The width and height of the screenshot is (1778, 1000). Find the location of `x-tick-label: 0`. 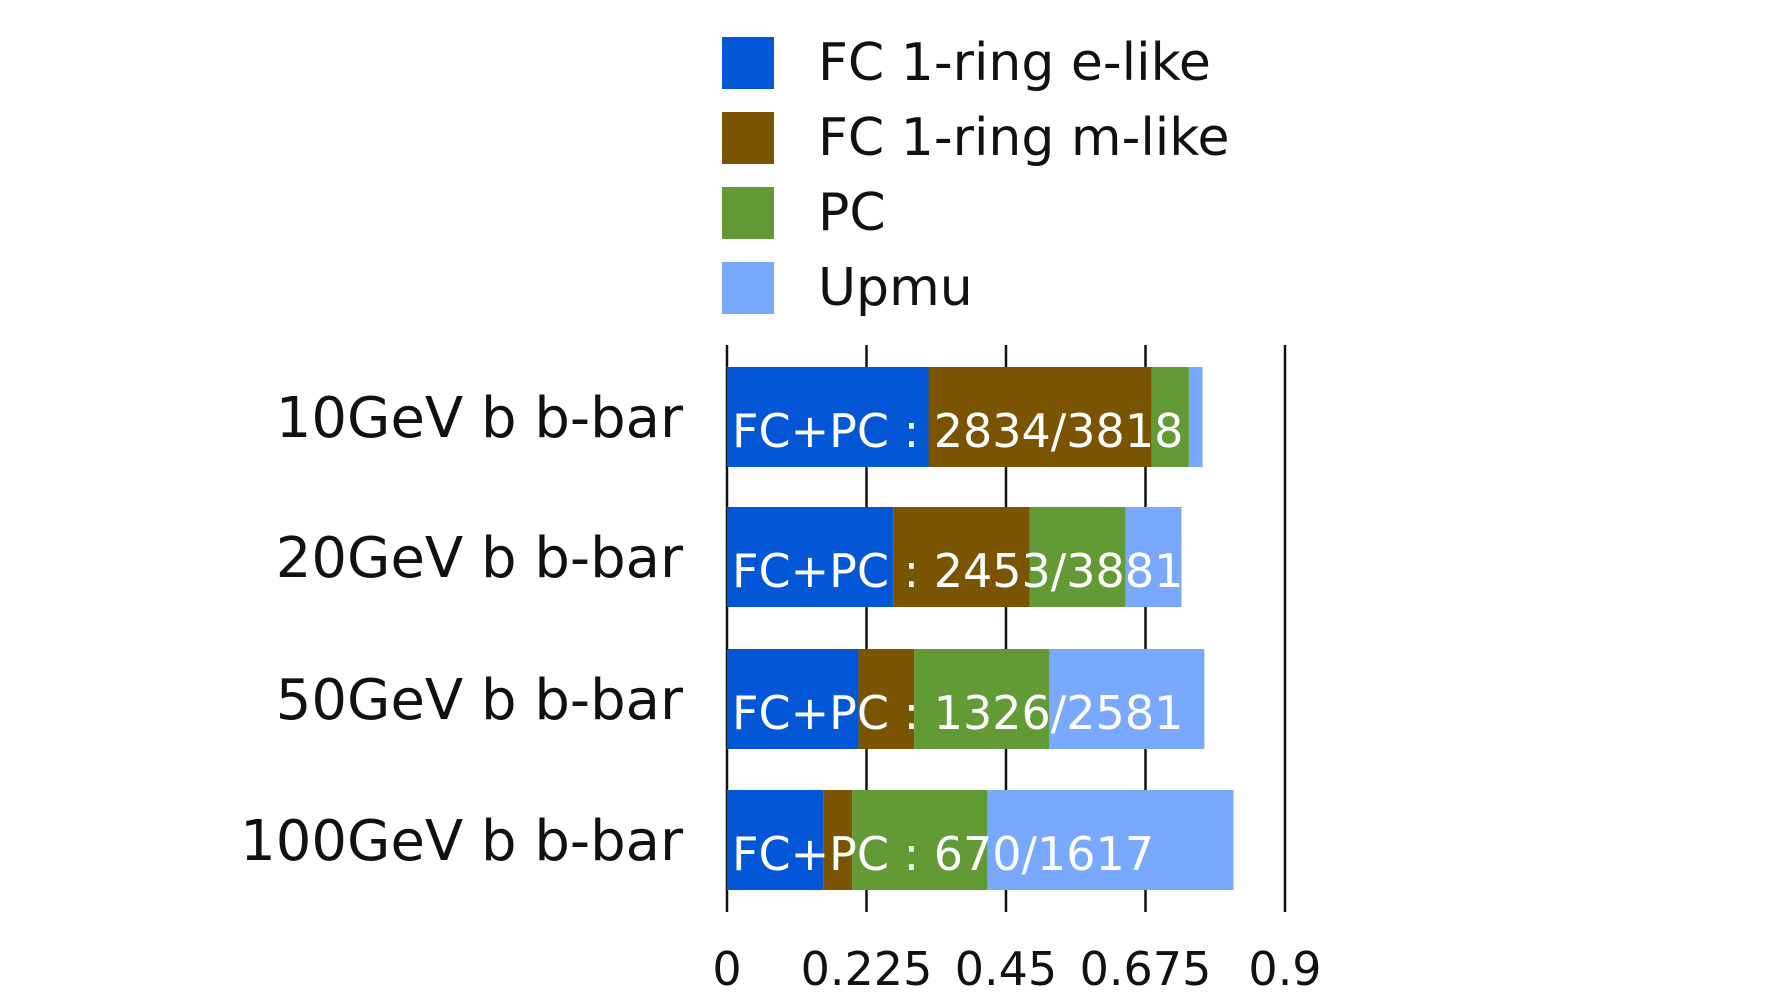

x-tick-label: 0 is located at coordinates (726, 969).